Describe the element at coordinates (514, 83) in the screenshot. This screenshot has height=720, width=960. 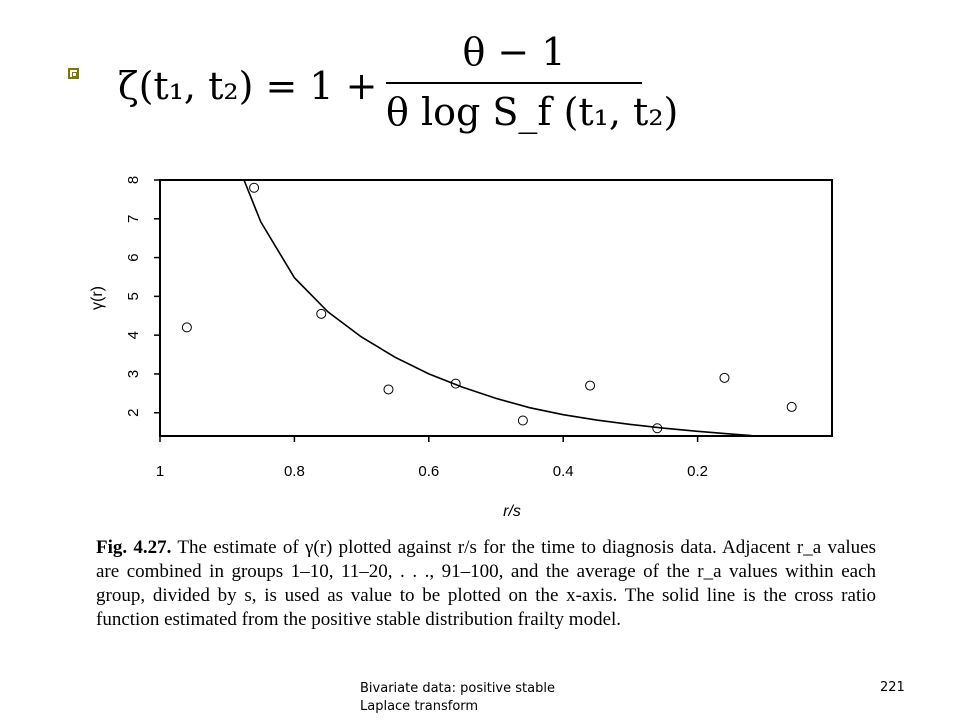
I see `fraction-bar` at that location.